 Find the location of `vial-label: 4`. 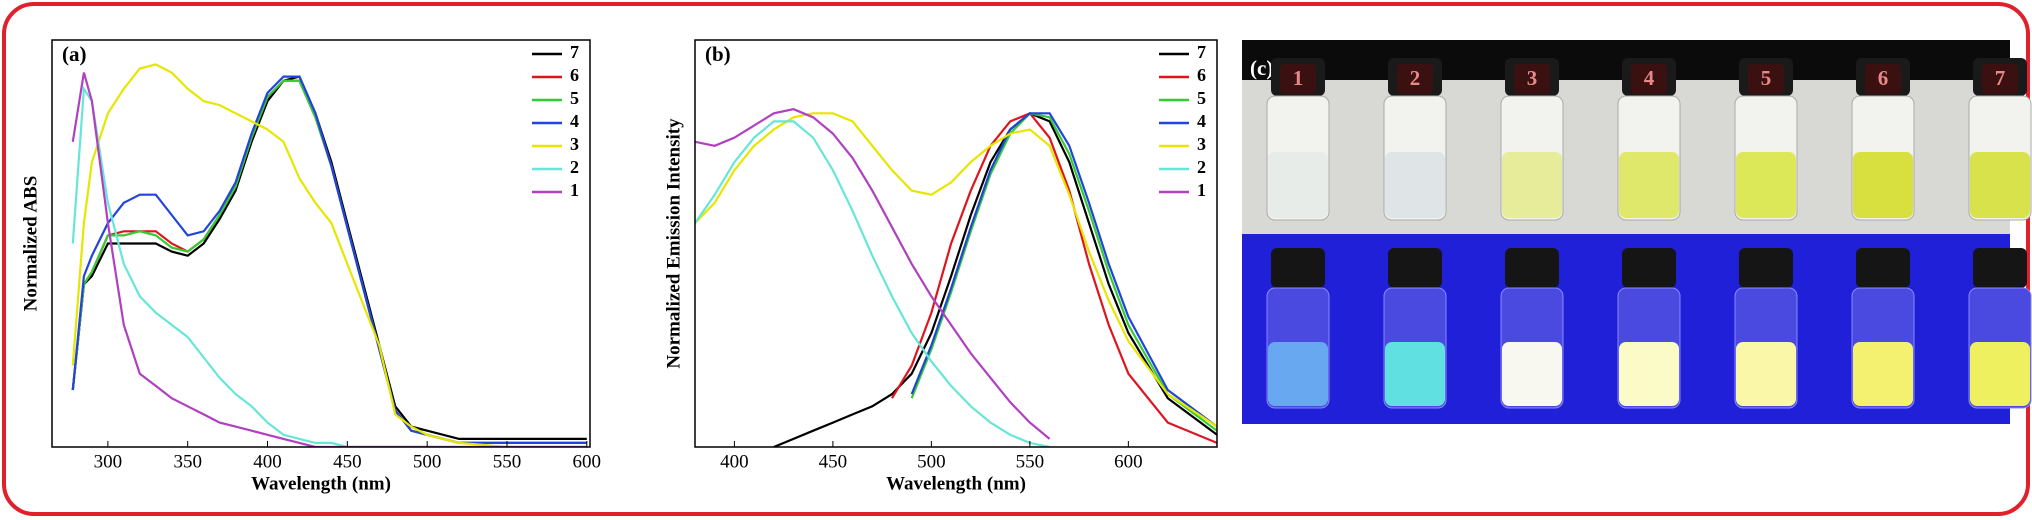

vial-label: 4 is located at coordinates (1649, 78).